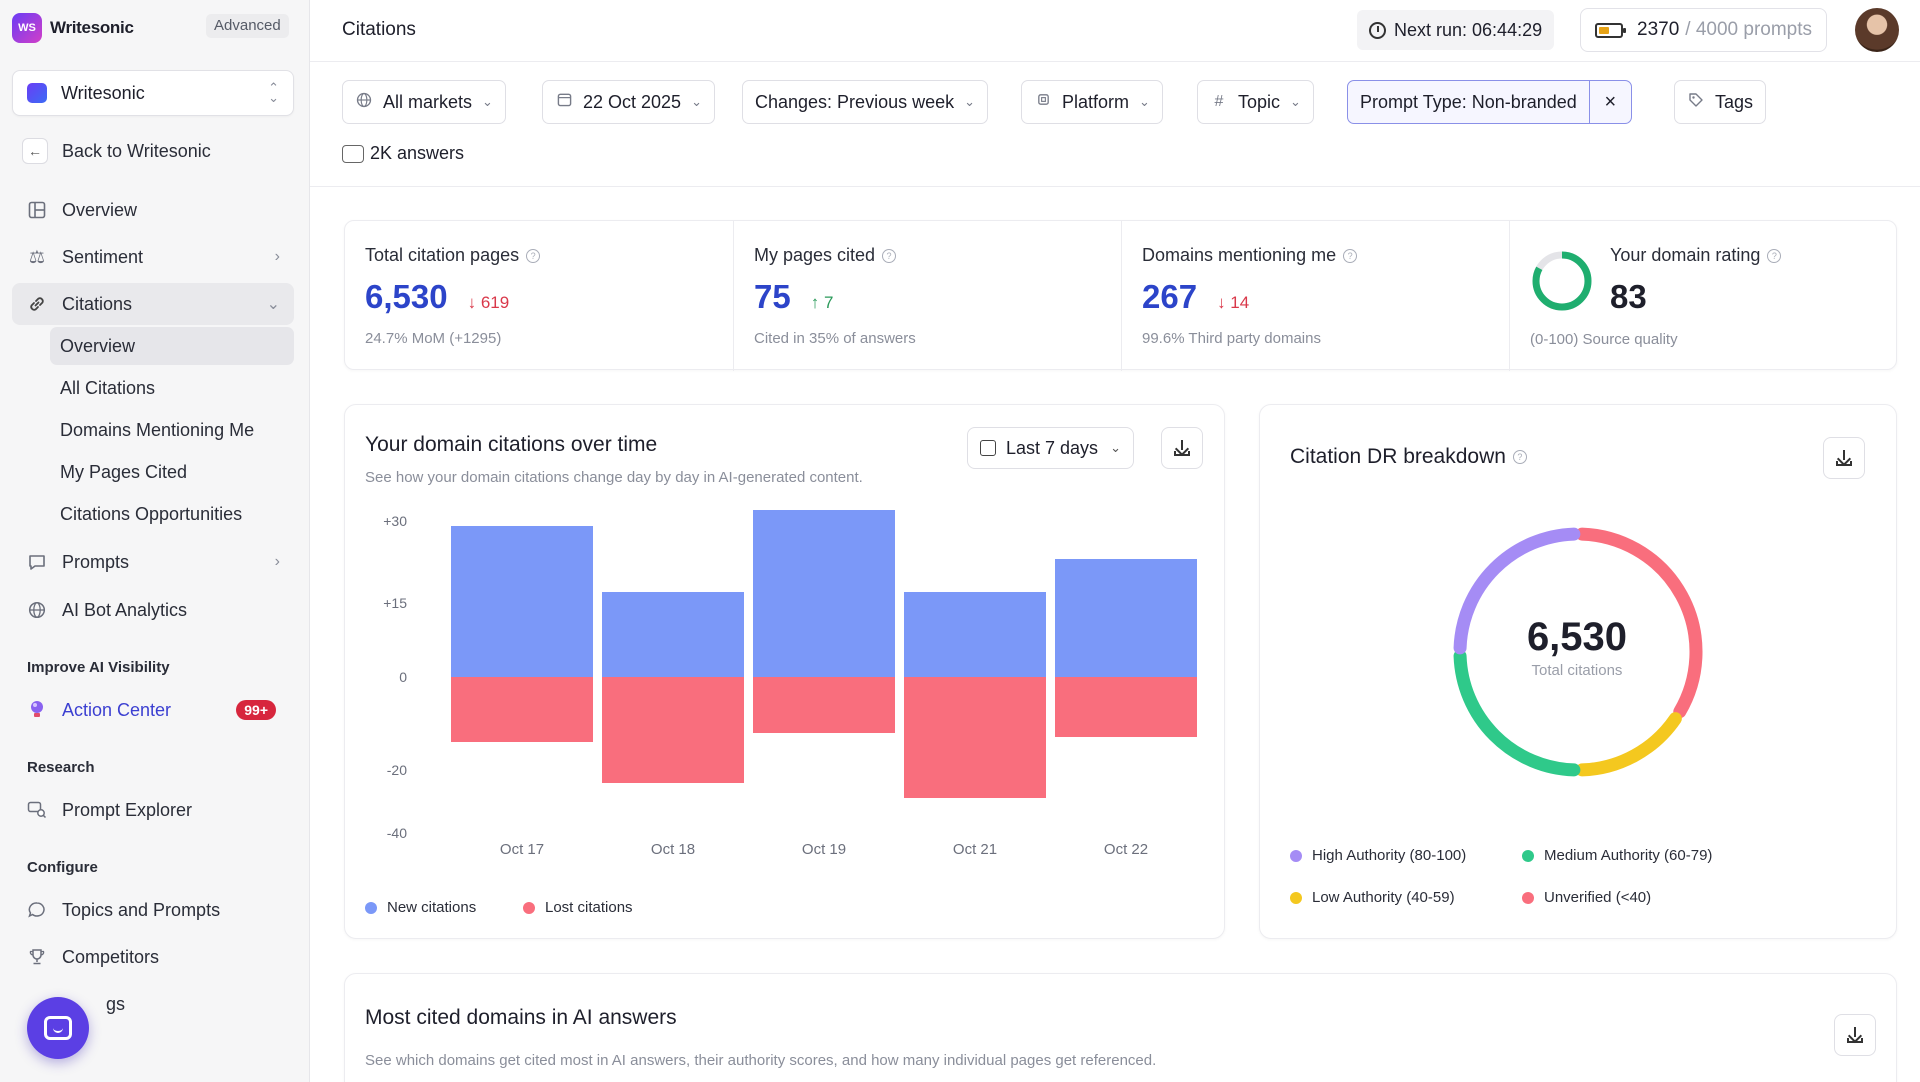 The image size is (1920, 1082). Describe the element at coordinates (153, 1004) in the screenshot. I see `sidebar-item-settings: gs` at that location.